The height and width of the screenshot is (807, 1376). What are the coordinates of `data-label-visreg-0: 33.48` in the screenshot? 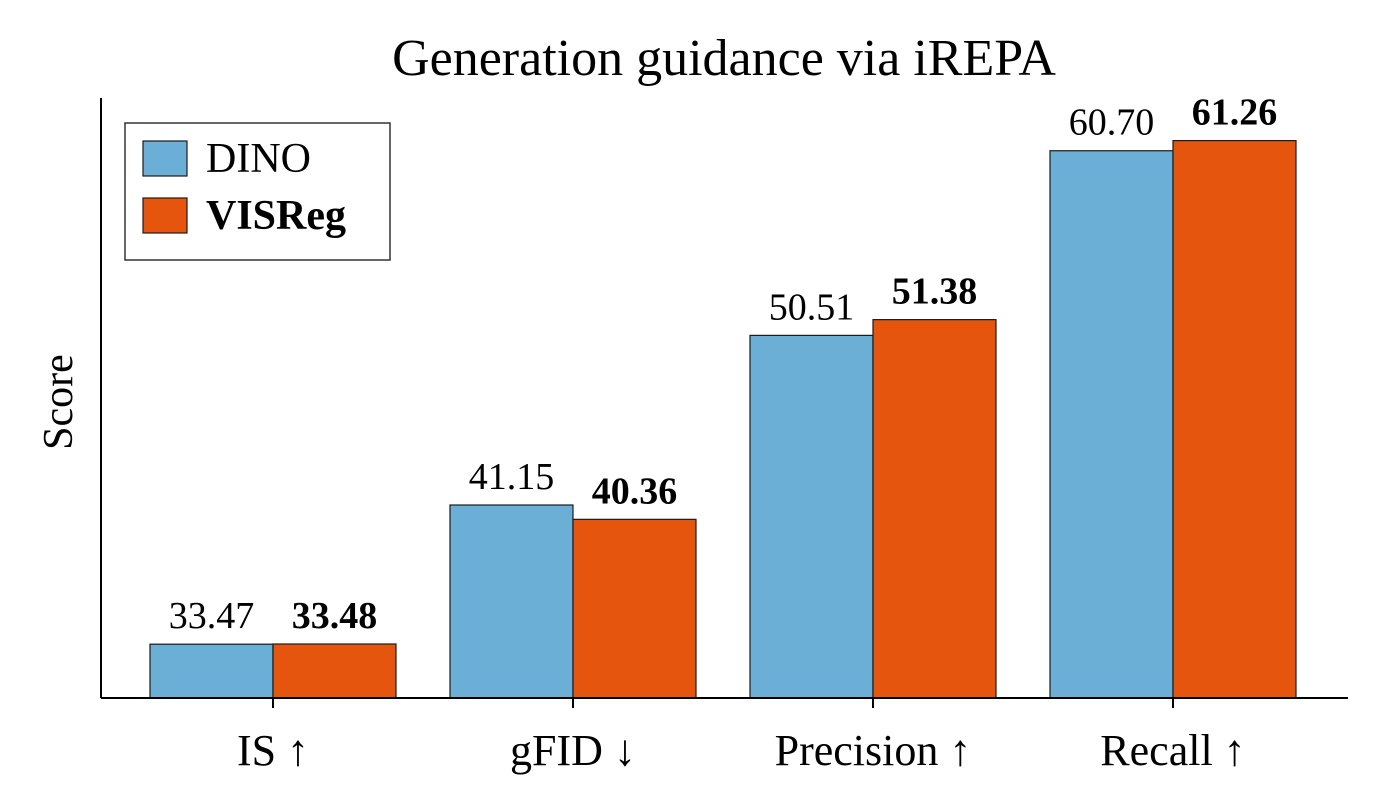 It's located at (335, 616).